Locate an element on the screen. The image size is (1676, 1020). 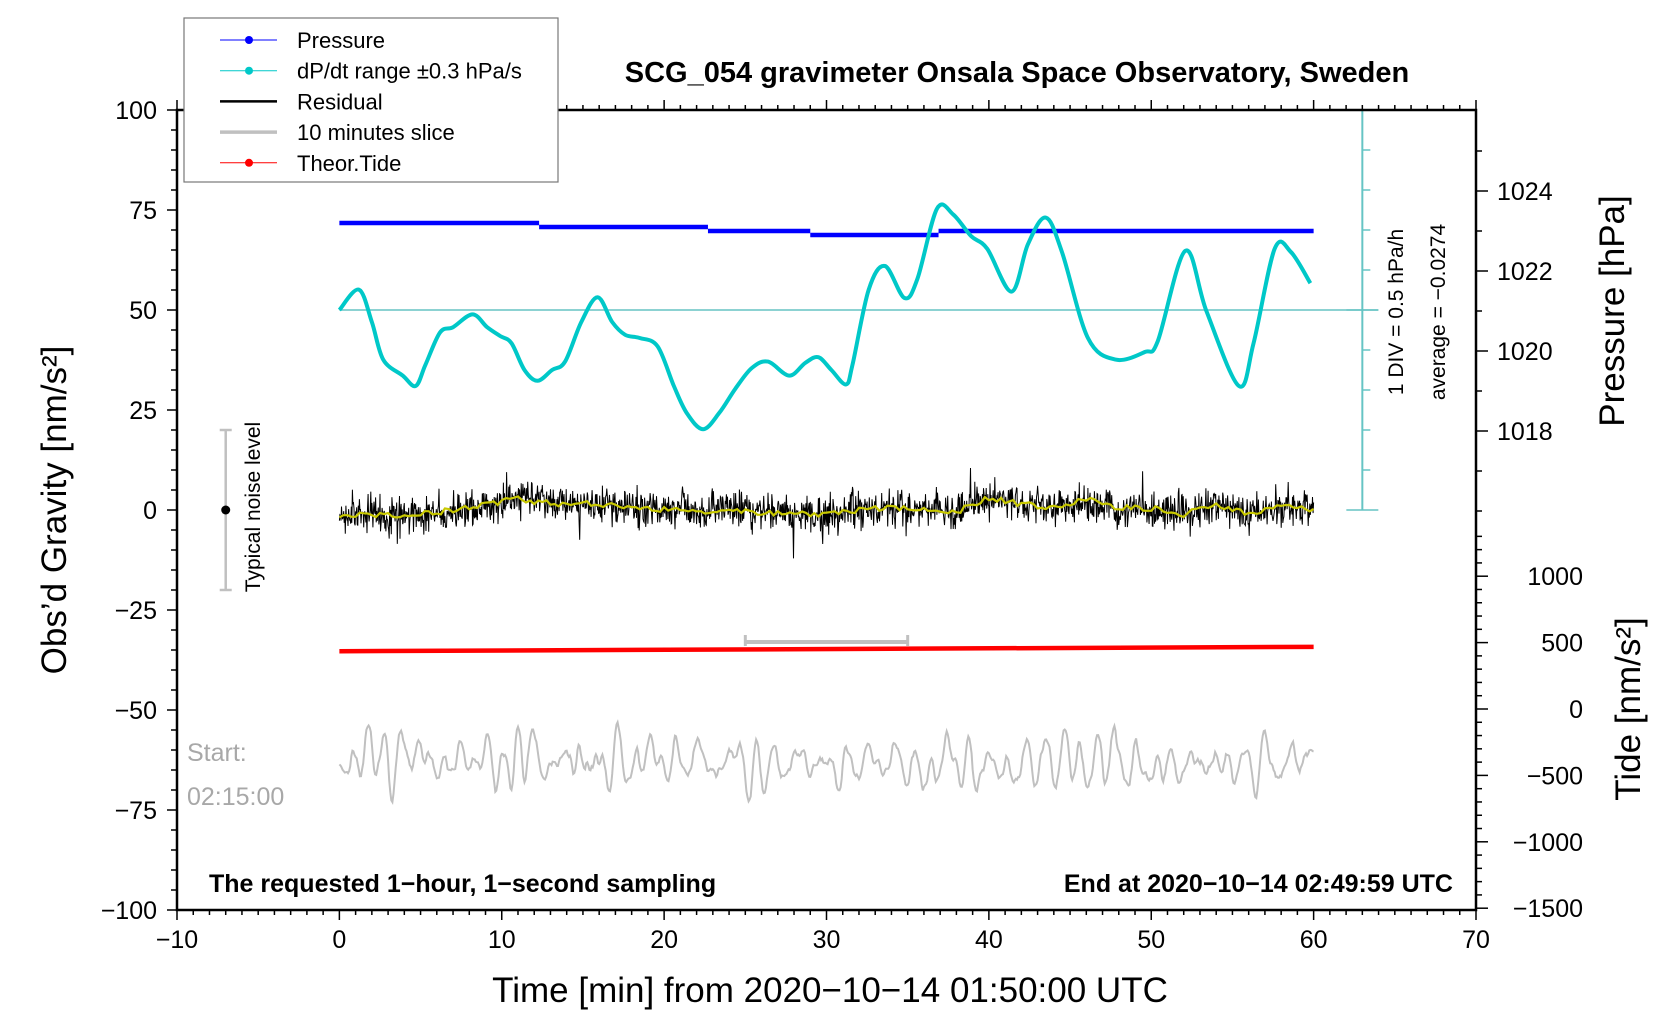
dpdt-line is located at coordinates (825, 317).